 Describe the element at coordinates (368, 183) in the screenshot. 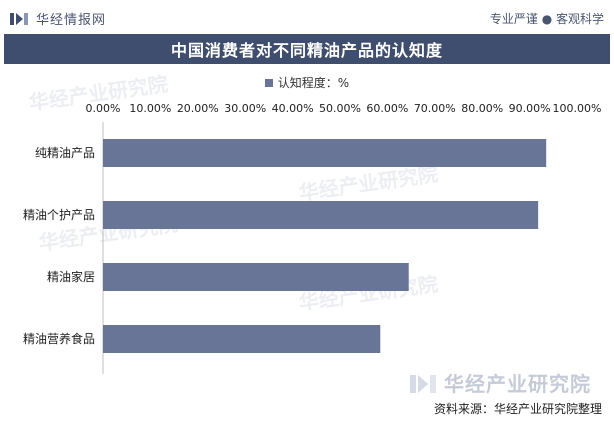

I see `watermark-text: 华经产业研究院` at that location.